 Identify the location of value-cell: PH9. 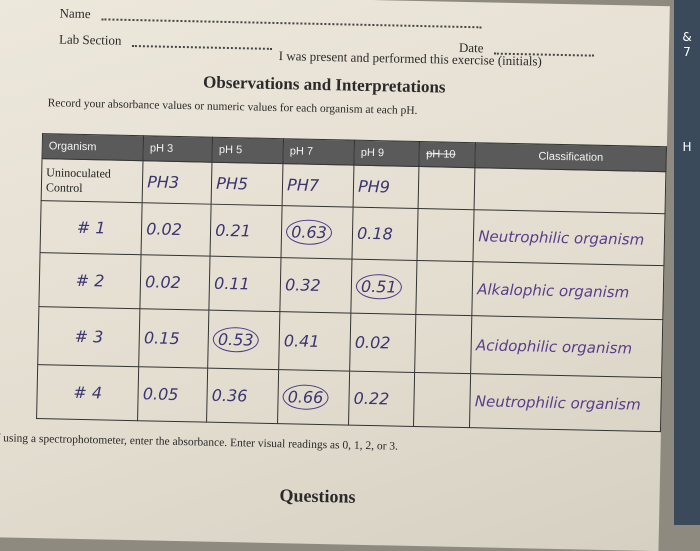
(386, 187).